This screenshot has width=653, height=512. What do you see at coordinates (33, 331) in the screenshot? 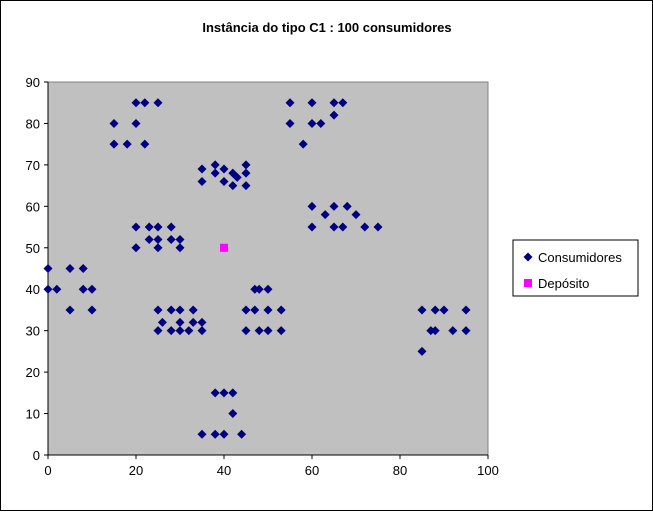
I see `y-tick-label: 30` at bounding box center [33, 331].